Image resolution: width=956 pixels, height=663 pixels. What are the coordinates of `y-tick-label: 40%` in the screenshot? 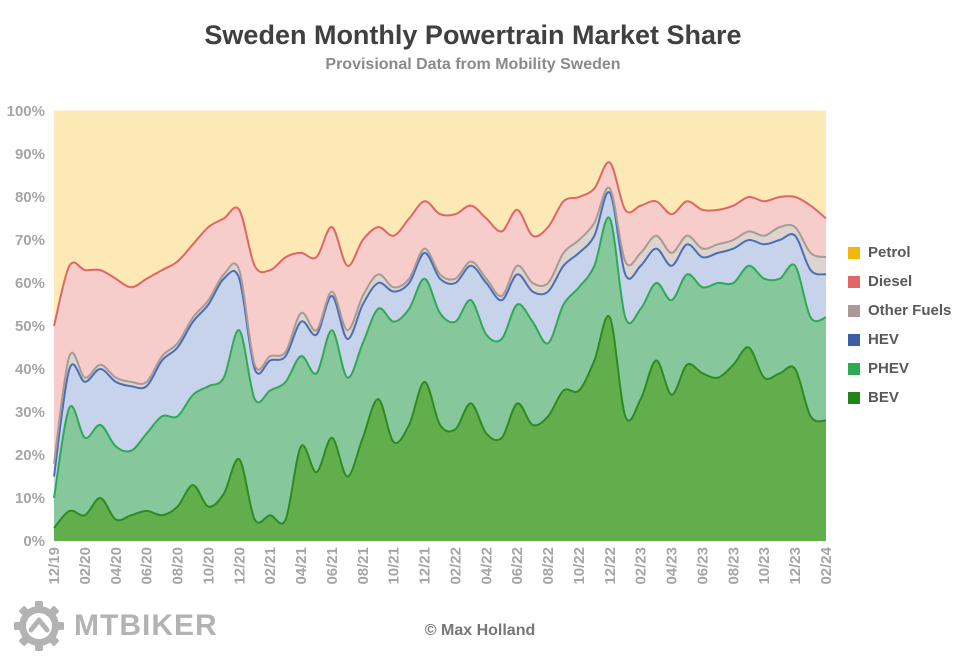 It's located at (30, 369).